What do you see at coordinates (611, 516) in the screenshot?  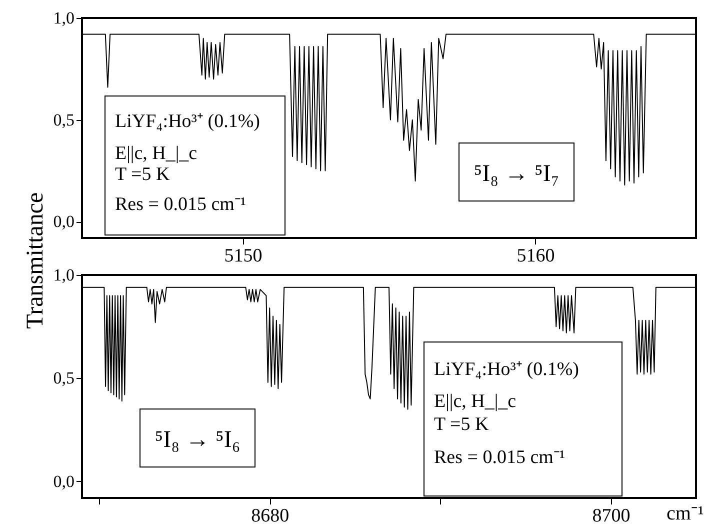 I see `x-tick-label: 8700` at bounding box center [611, 516].